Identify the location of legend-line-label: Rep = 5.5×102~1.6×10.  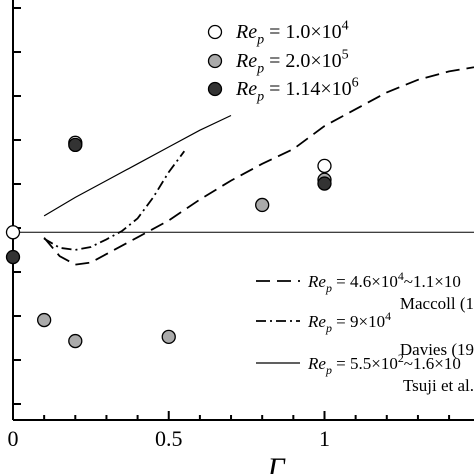
(384, 364).